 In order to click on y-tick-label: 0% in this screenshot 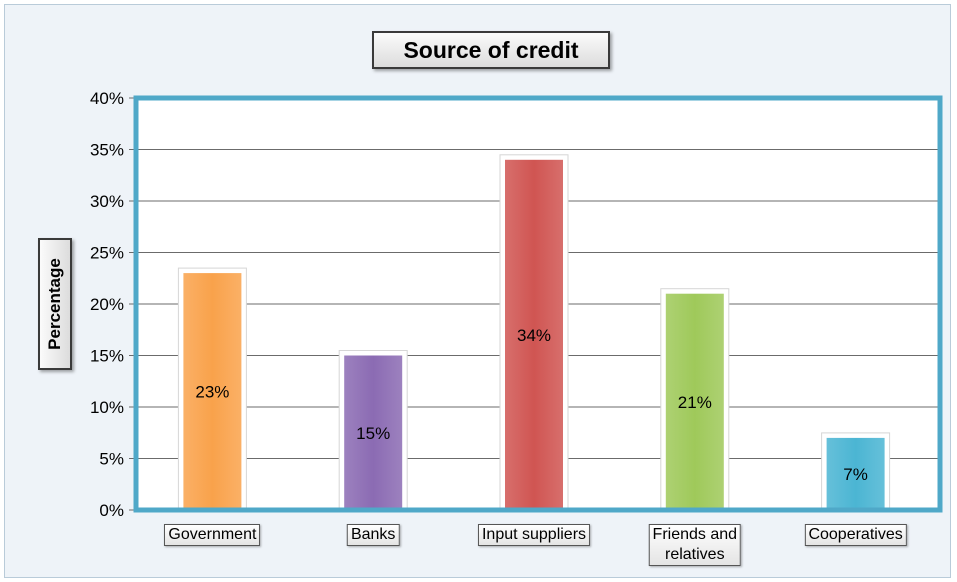, I will do `click(111, 510)`.